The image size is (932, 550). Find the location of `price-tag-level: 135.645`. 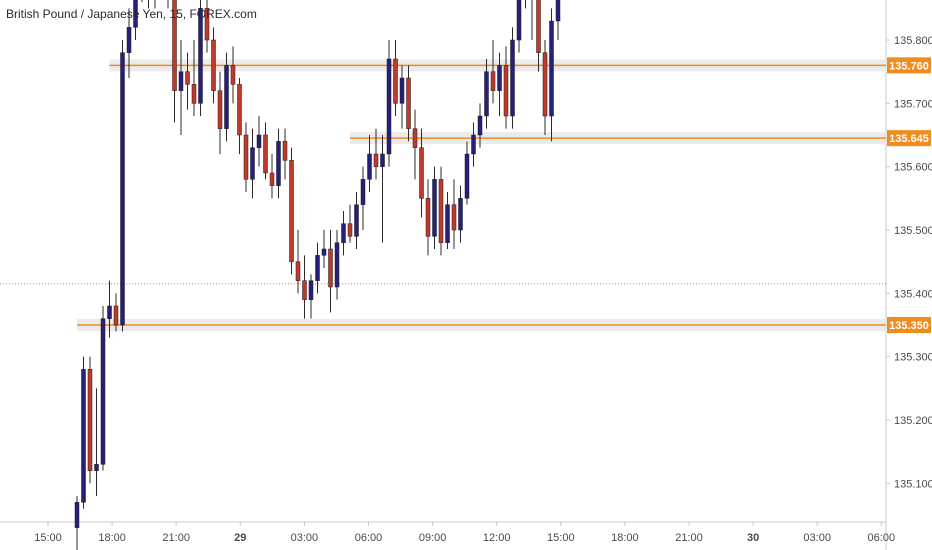

price-tag-level: 135.645 is located at coordinates (909, 138).